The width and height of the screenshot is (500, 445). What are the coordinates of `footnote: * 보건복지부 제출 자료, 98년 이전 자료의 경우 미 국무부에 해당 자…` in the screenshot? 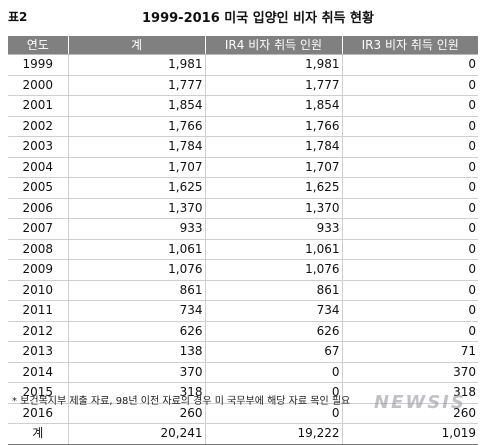 It's located at (181, 401).